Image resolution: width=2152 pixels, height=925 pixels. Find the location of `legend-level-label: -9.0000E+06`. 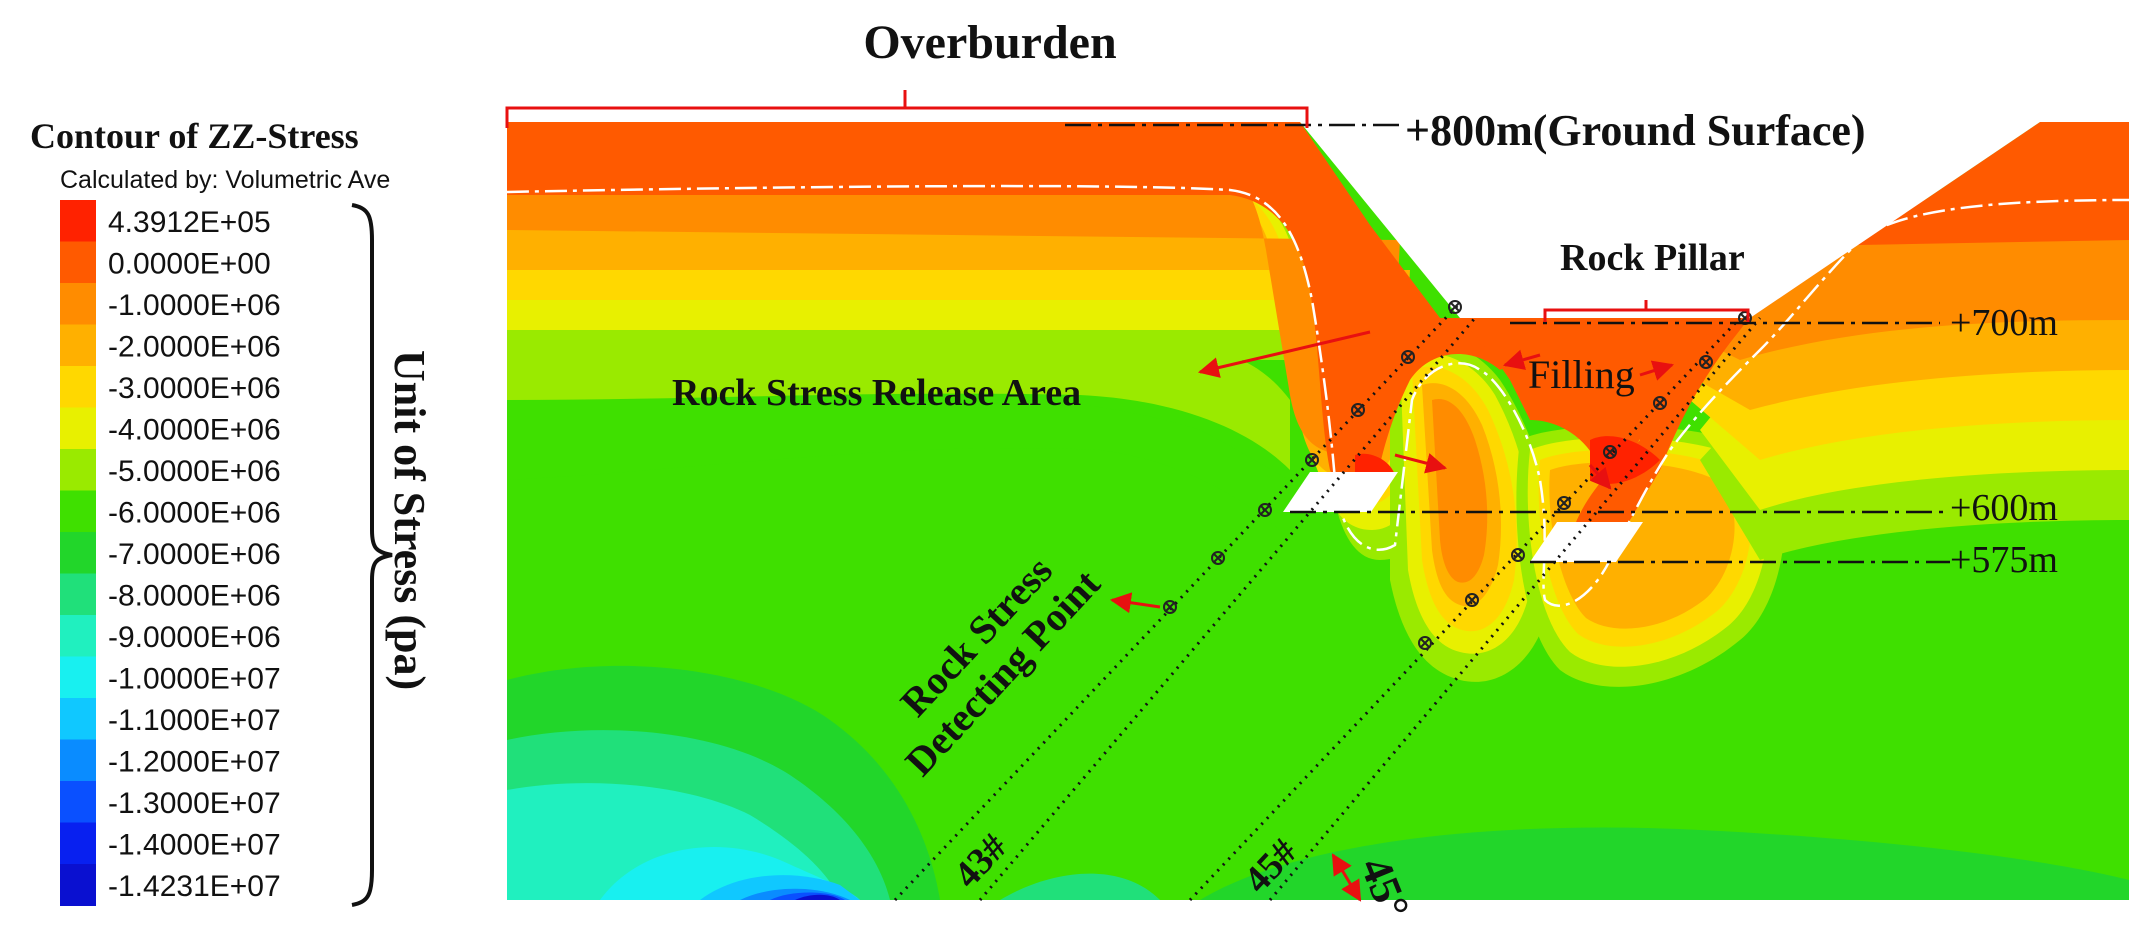

legend-level-label: -9.0000E+06 is located at coordinates (194, 637).